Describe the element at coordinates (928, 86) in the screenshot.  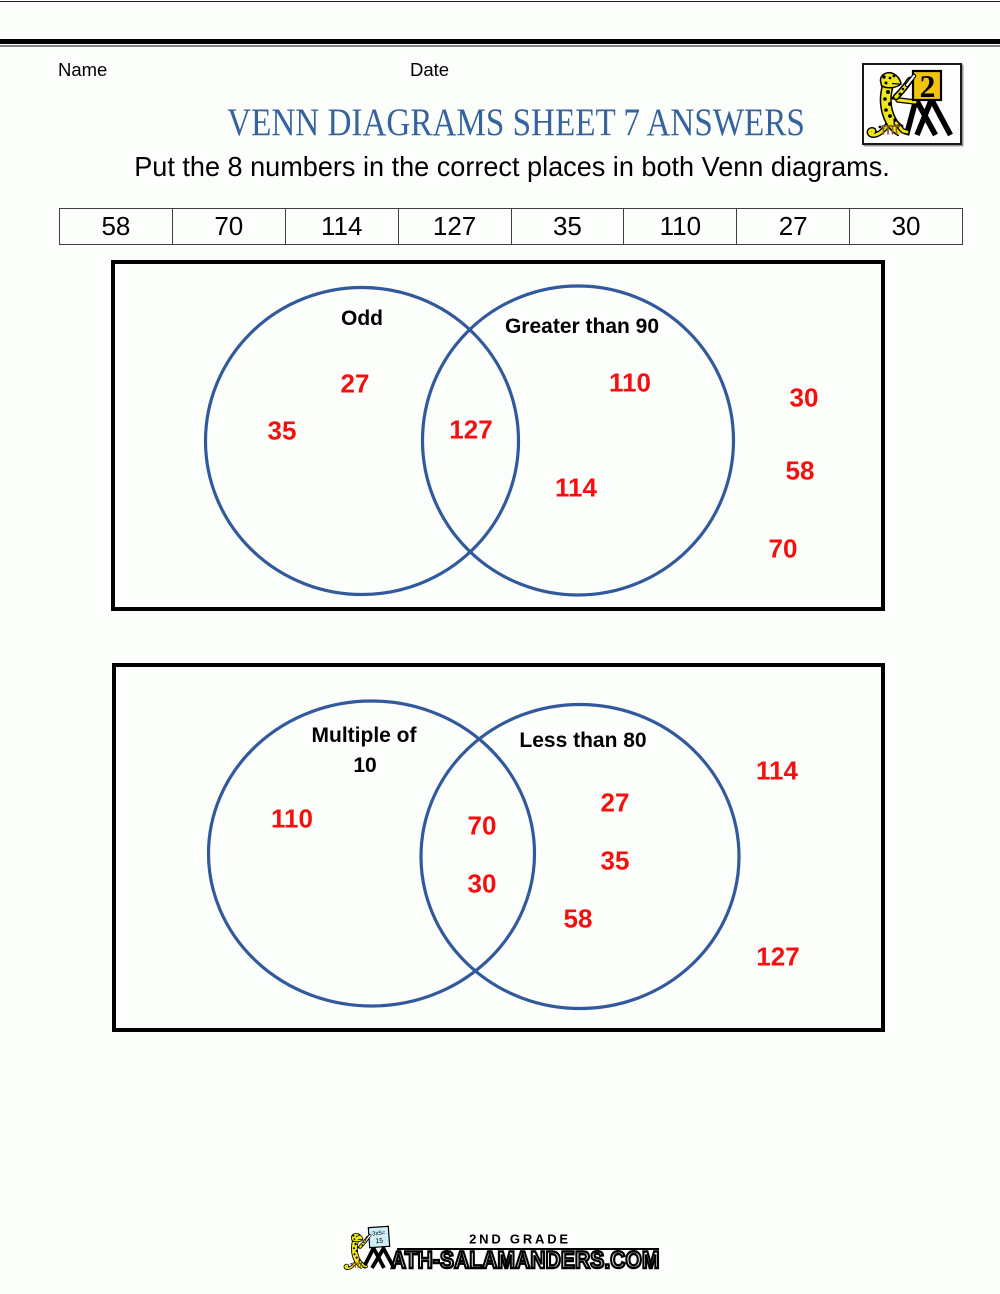
I see `svg-text: 2` at that location.